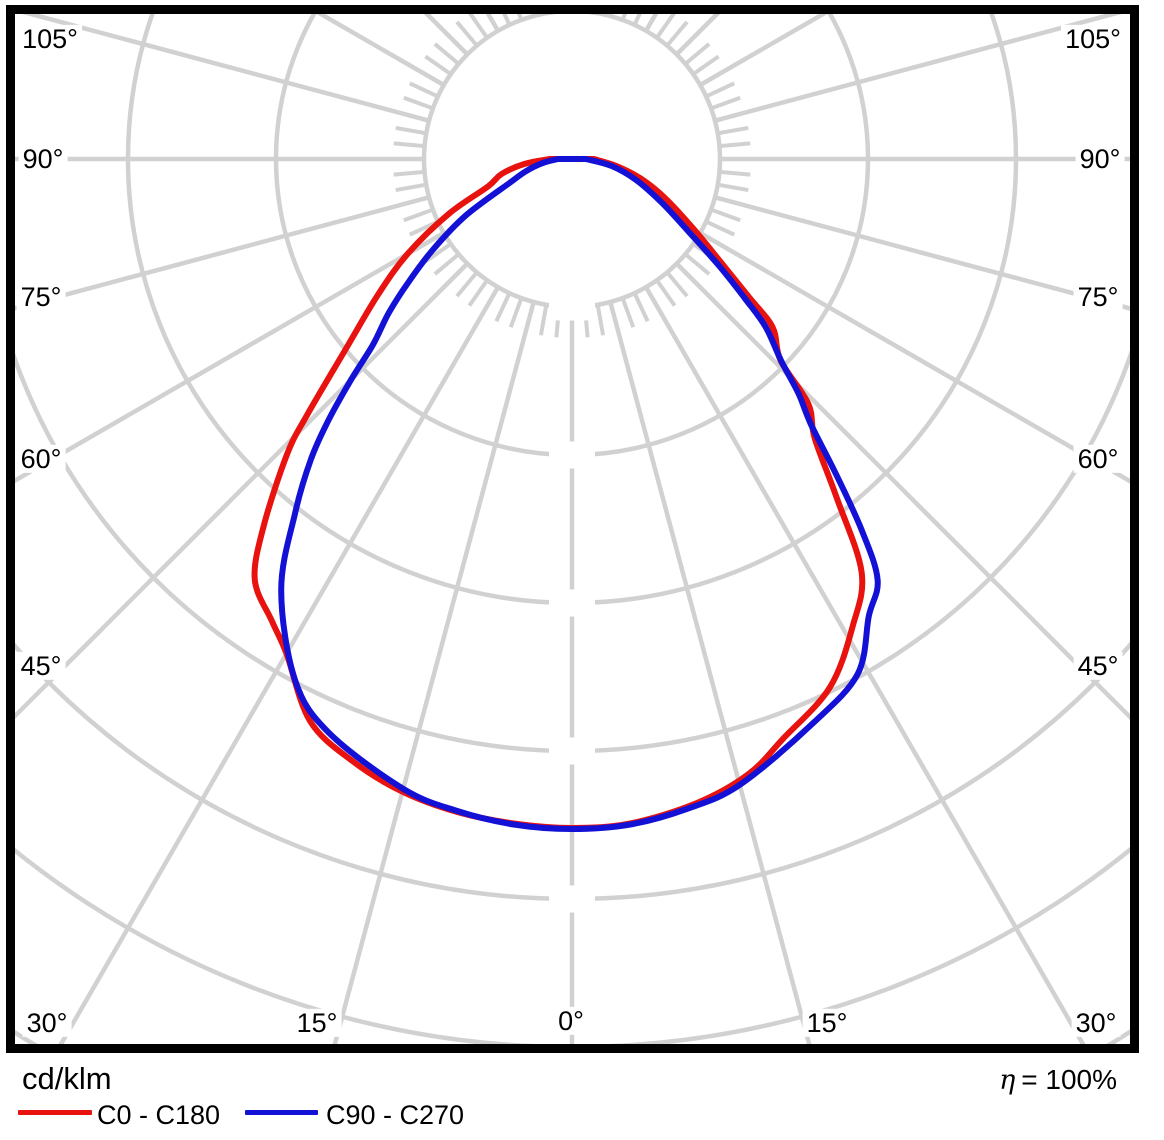  What do you see at coordinates (41, 296) in the screenshot?
I see `angle-label-left: 75°` at bounding box center [41, 296].